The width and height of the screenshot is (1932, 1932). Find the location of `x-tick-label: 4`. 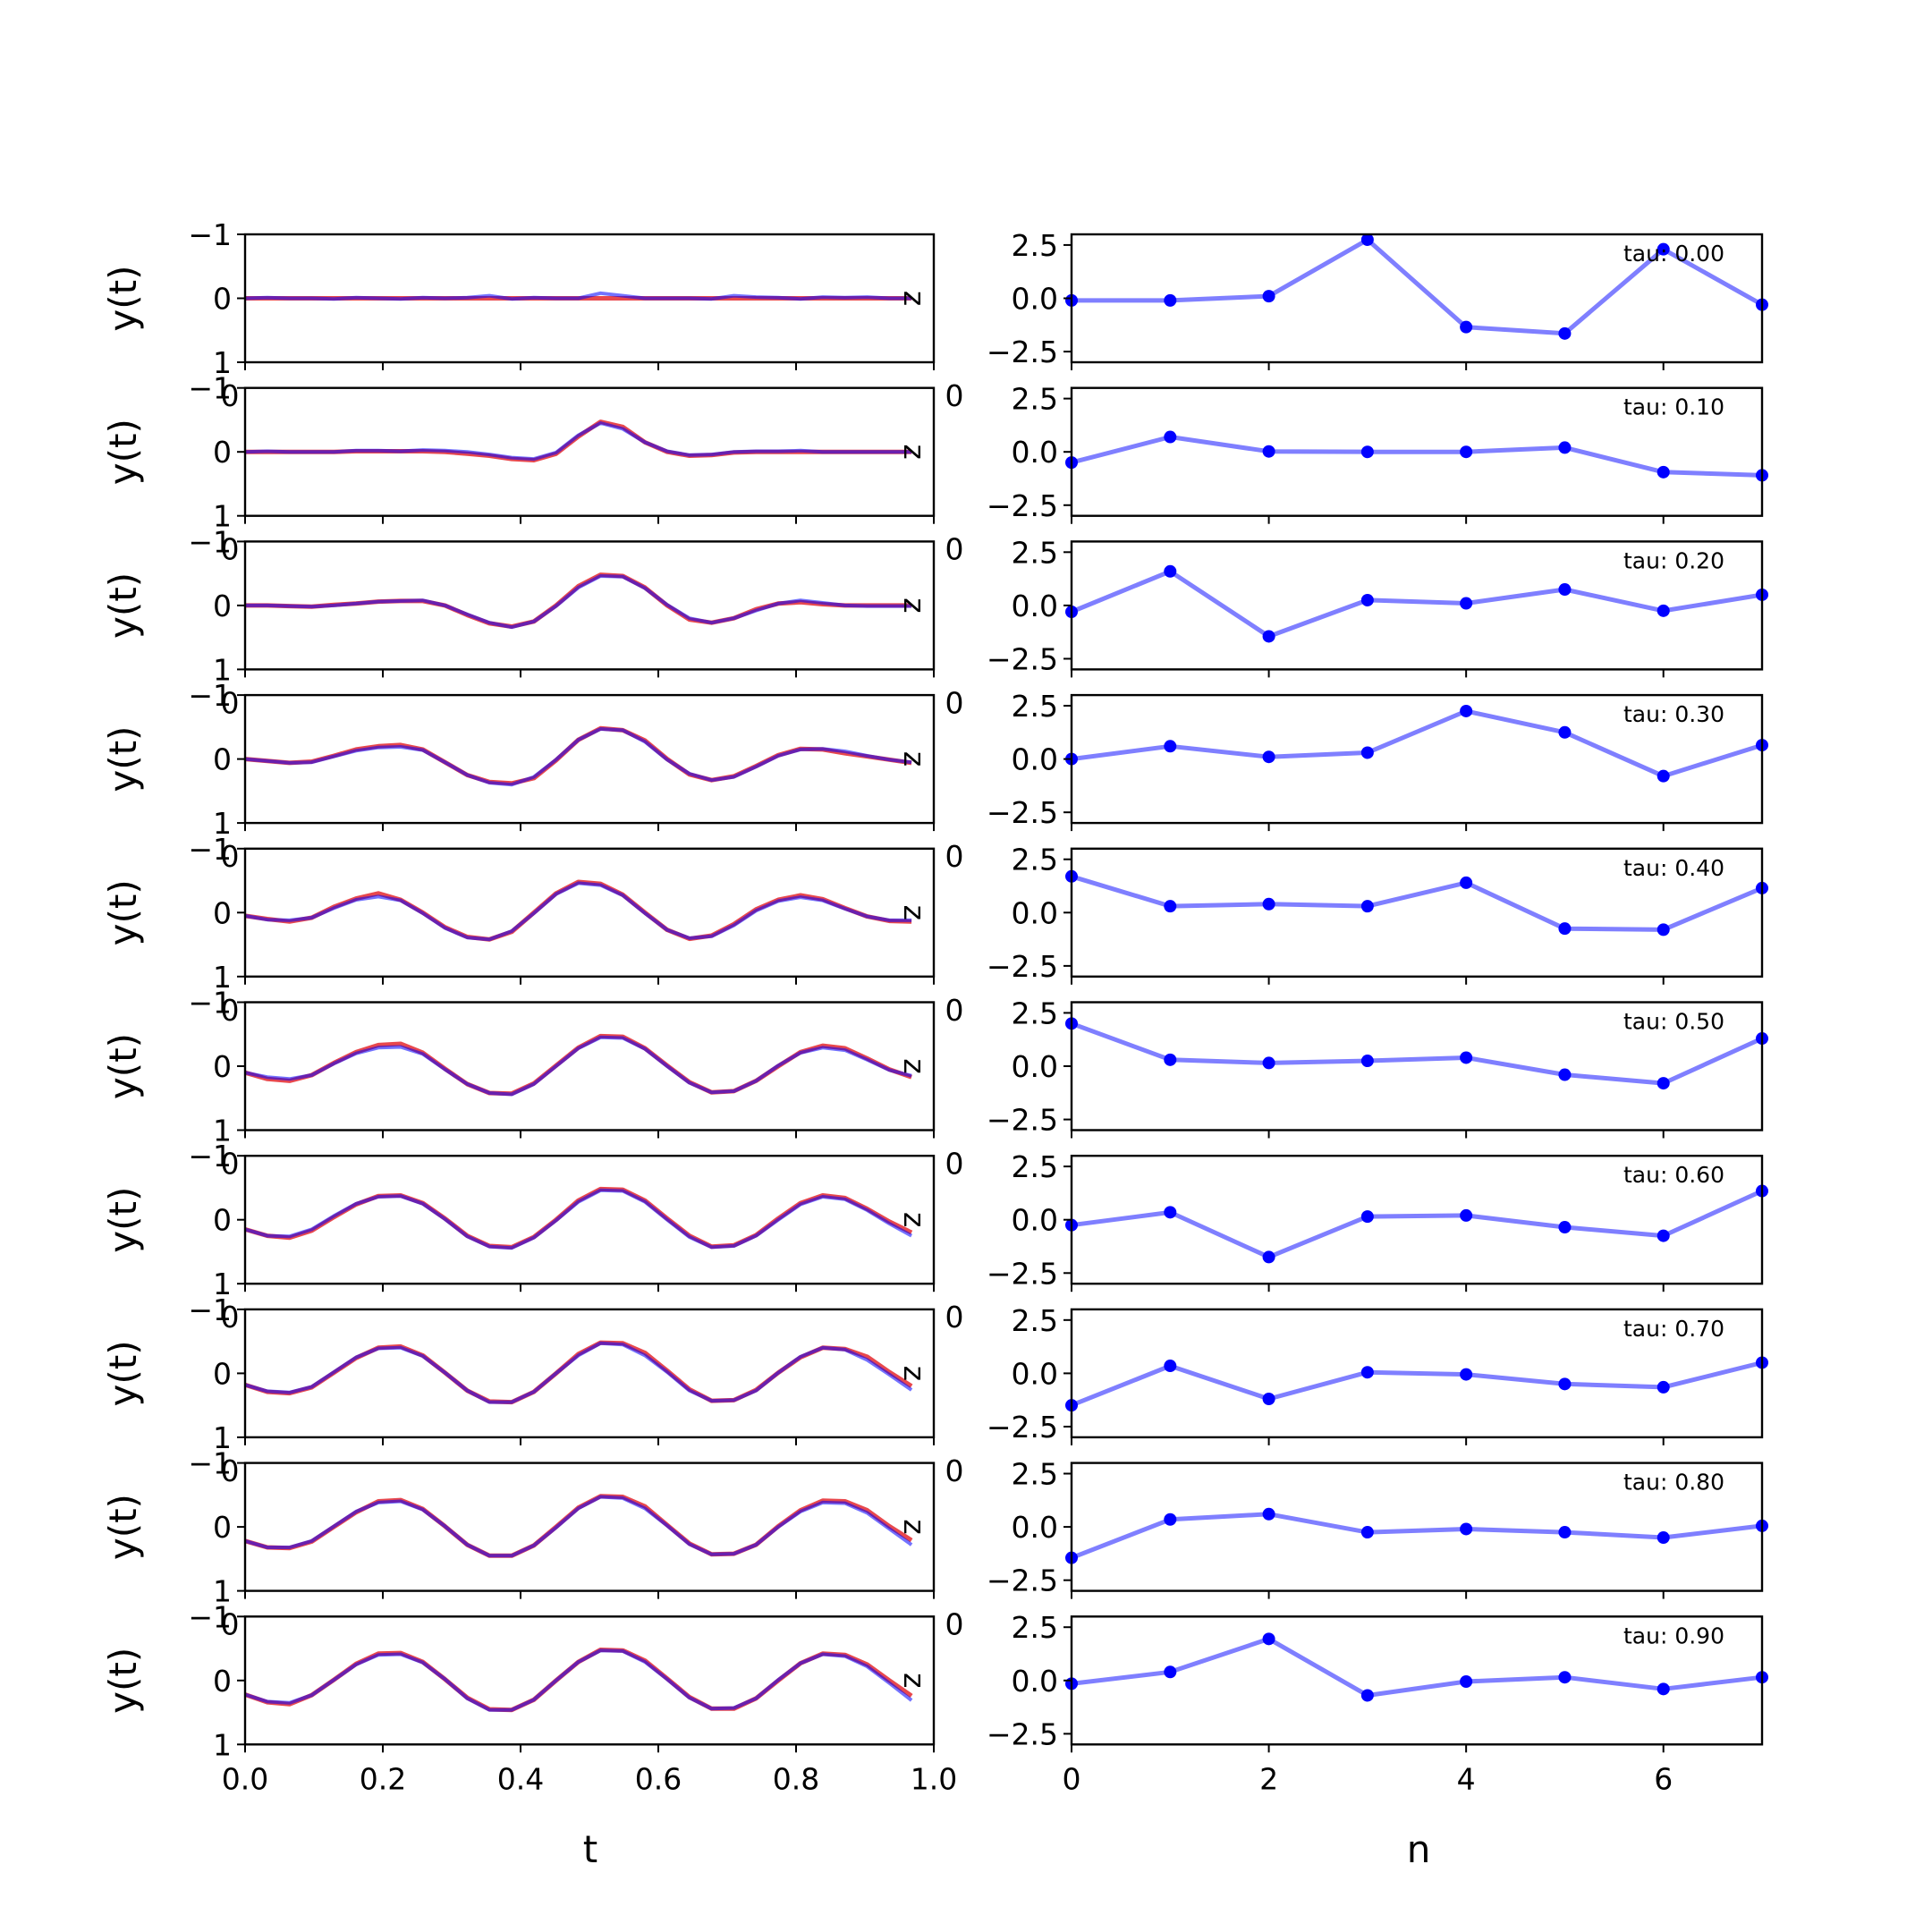

x-tick-label: 4 is located at coordinates (1466, 1778).